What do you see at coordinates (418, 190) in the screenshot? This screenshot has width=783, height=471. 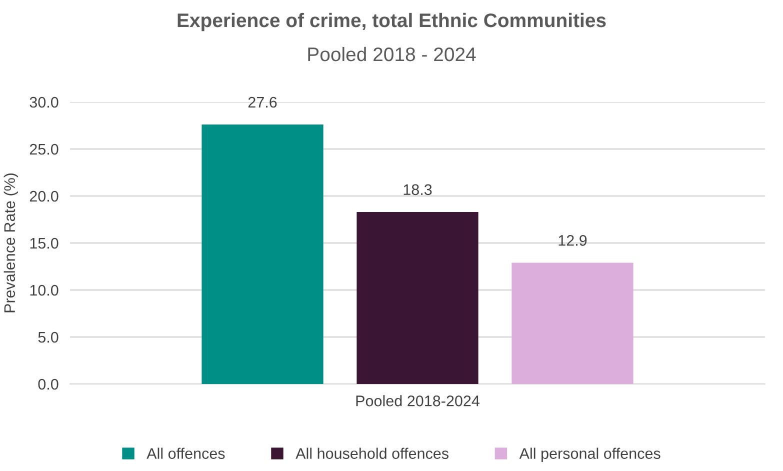 I see `data-label: 18.3` at bounding box center [418, 190].